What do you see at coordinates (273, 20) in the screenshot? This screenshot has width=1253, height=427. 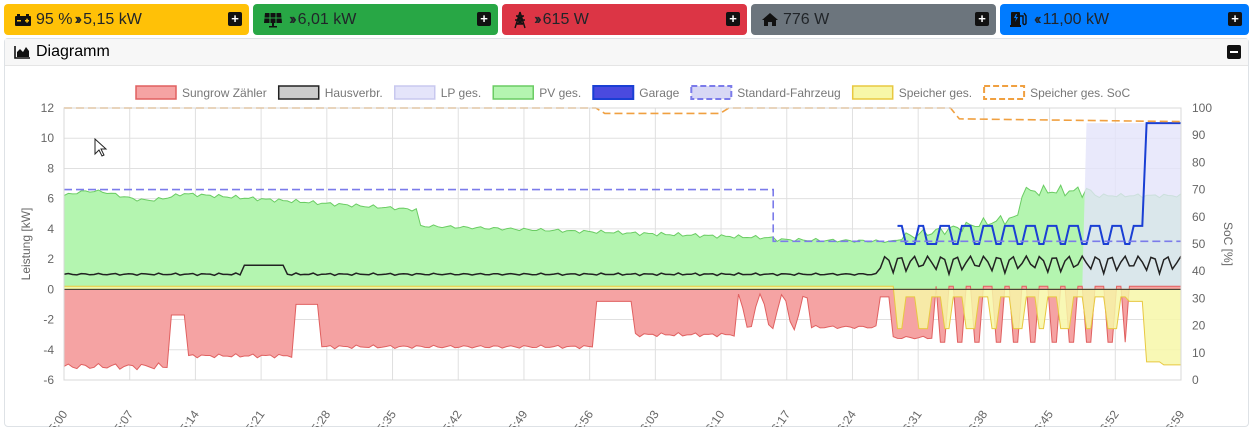 I see `solar-panel-icon` at bounding box center [273, 20].